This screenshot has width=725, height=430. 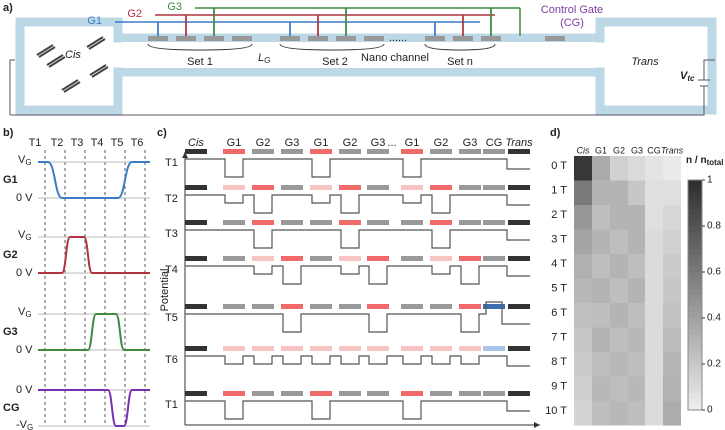 I want to click on set-label: Set 1, so click(x=200, y=62).